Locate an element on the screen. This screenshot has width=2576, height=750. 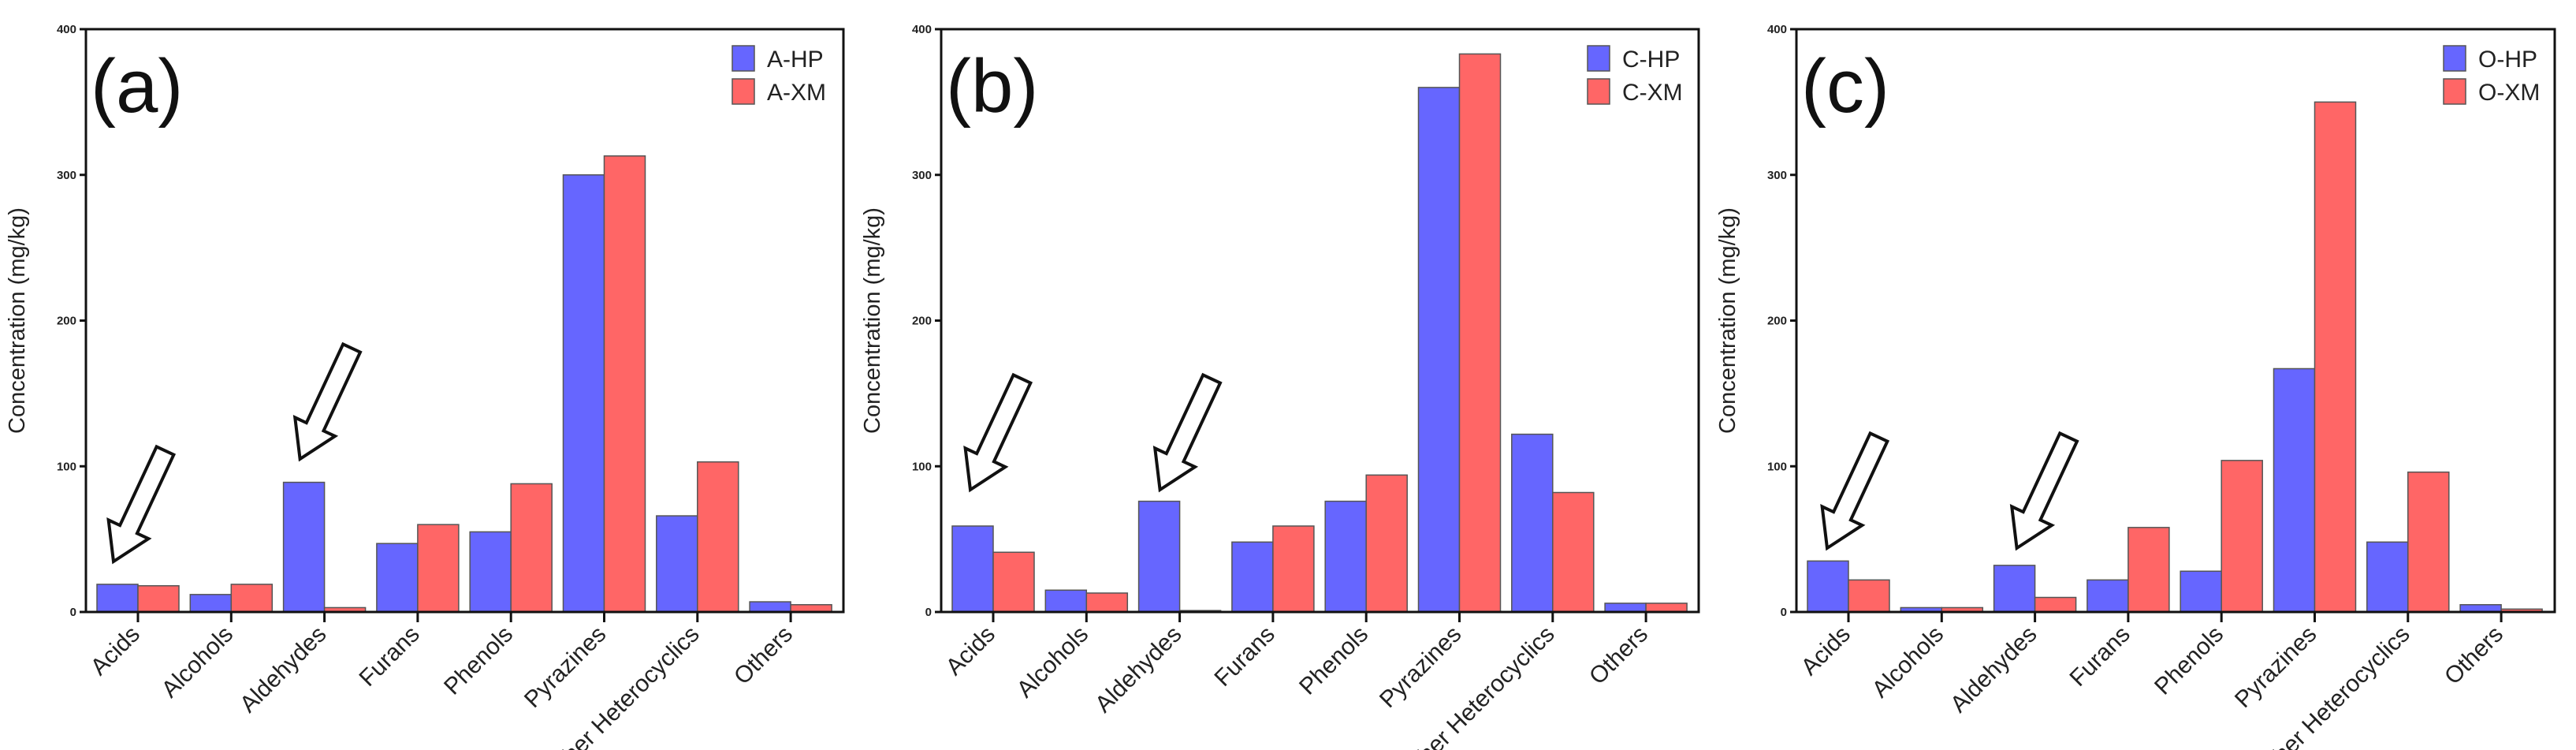
legend-label: O-XM is located at coordinates (2509, 93).